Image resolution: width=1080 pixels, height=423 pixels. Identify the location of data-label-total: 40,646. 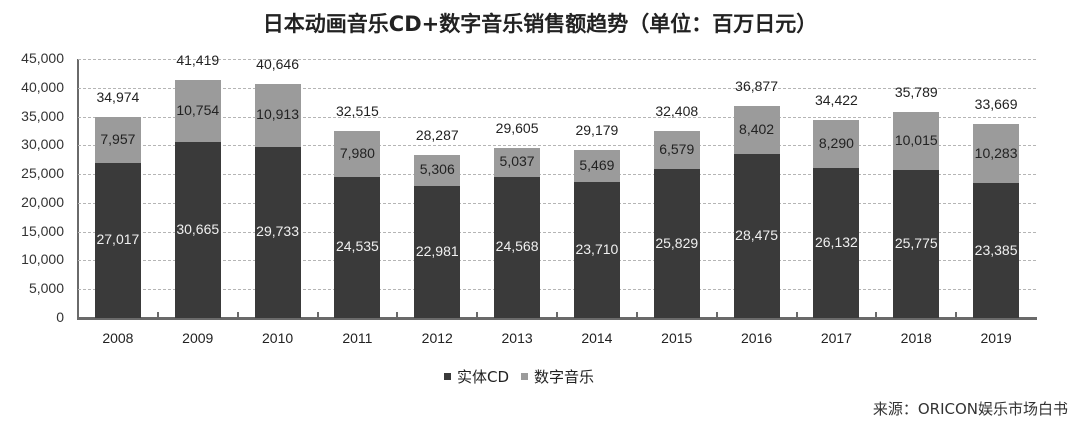
(277, 64).